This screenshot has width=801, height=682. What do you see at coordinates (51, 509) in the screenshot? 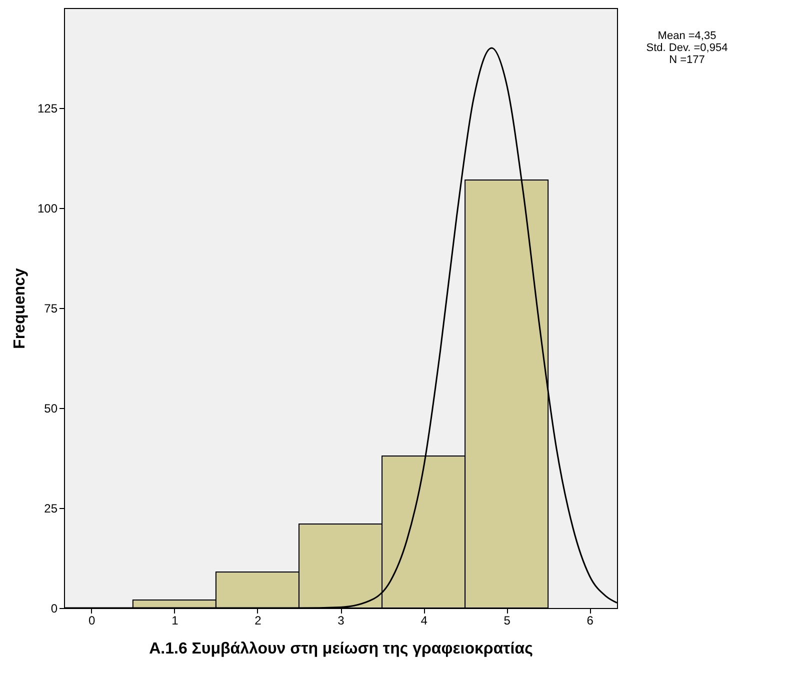
I see `y-tick-label: 25` at bounding box center [51, 509].